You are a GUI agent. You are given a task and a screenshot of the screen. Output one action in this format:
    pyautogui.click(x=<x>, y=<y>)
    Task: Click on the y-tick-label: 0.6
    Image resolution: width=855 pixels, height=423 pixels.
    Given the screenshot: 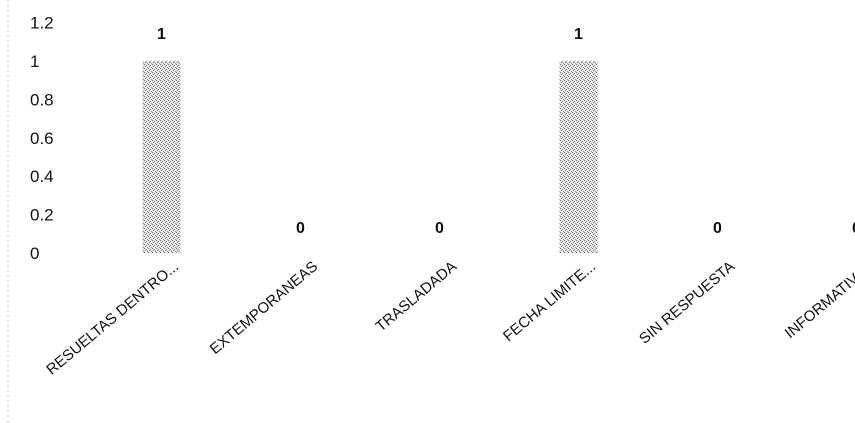 What is the action you would take?
    pyautogui.click(x=42, y=138)
    